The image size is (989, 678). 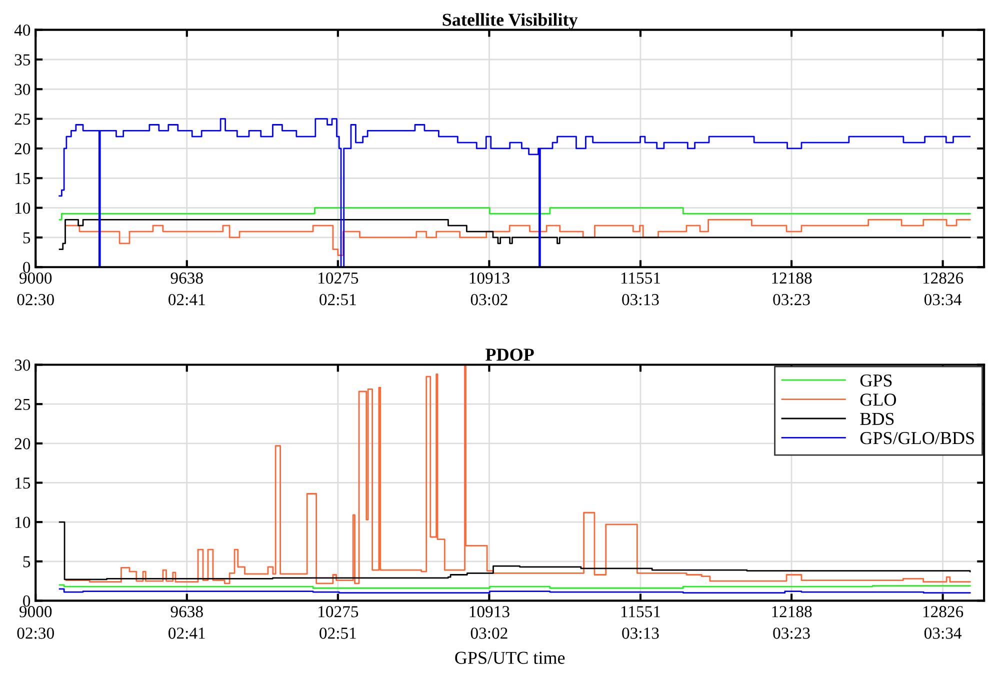 What do you see at coordinates (876, 380) in the screenshot?
I see `legend-label: GPS` at bounding box center [876, 380].